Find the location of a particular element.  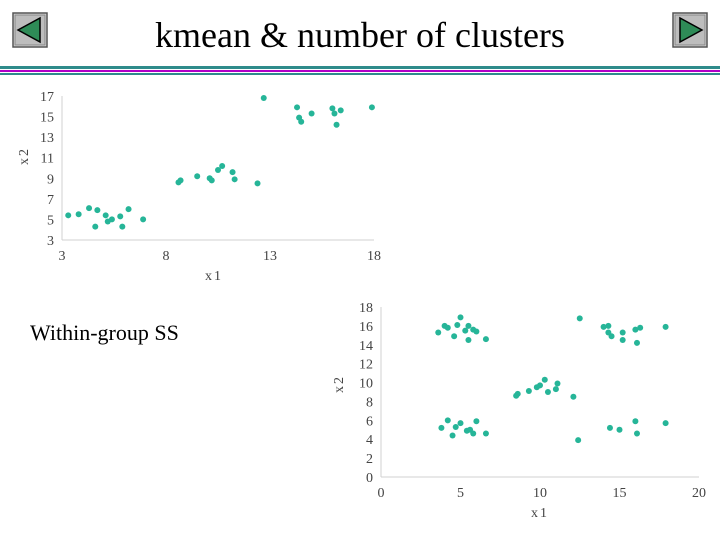

title-divider-teal is located at coordinates (360, 67).